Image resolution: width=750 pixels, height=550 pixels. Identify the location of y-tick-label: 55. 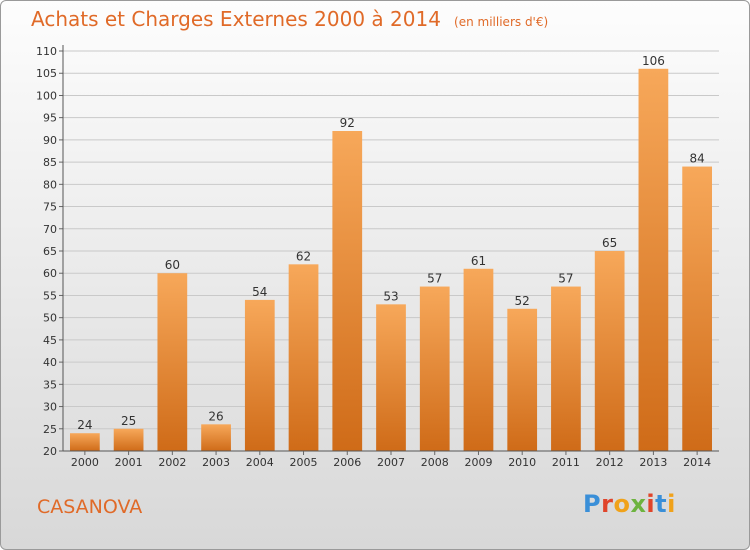
(50, 295).